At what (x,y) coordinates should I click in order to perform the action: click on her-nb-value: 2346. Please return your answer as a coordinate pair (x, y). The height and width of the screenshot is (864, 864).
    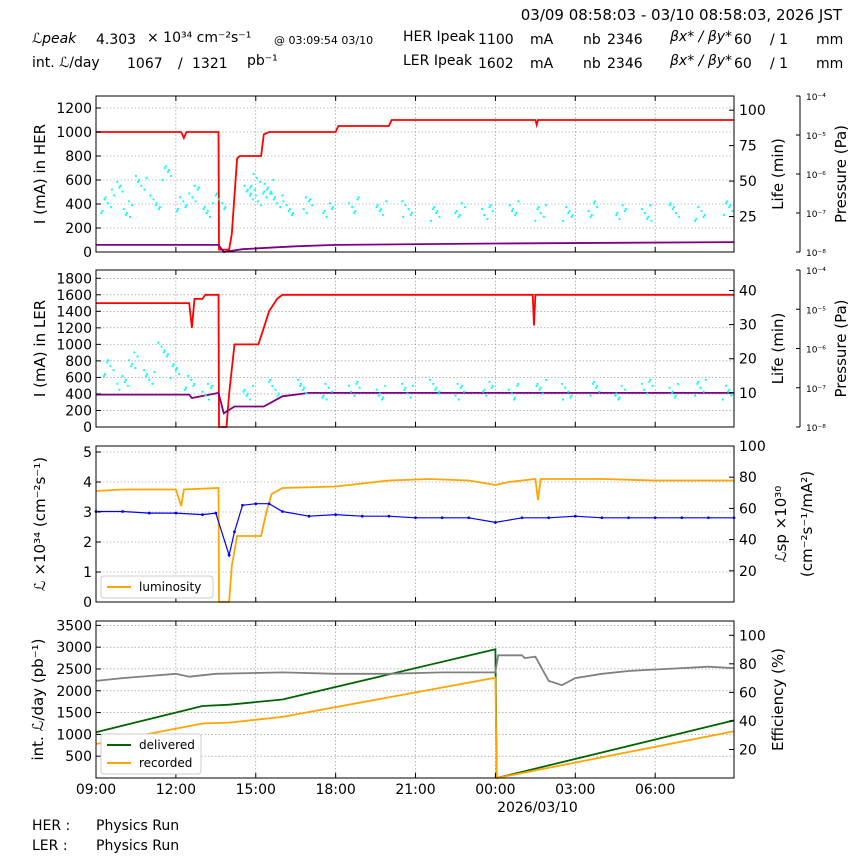
    Looking at the image, I should click on (625, 40).